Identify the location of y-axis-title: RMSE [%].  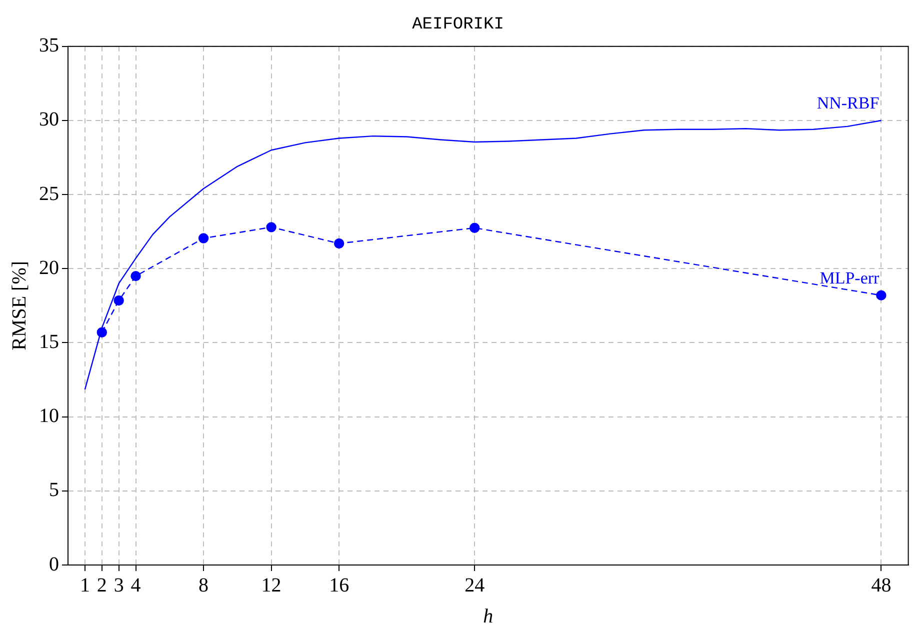
(19, 305).